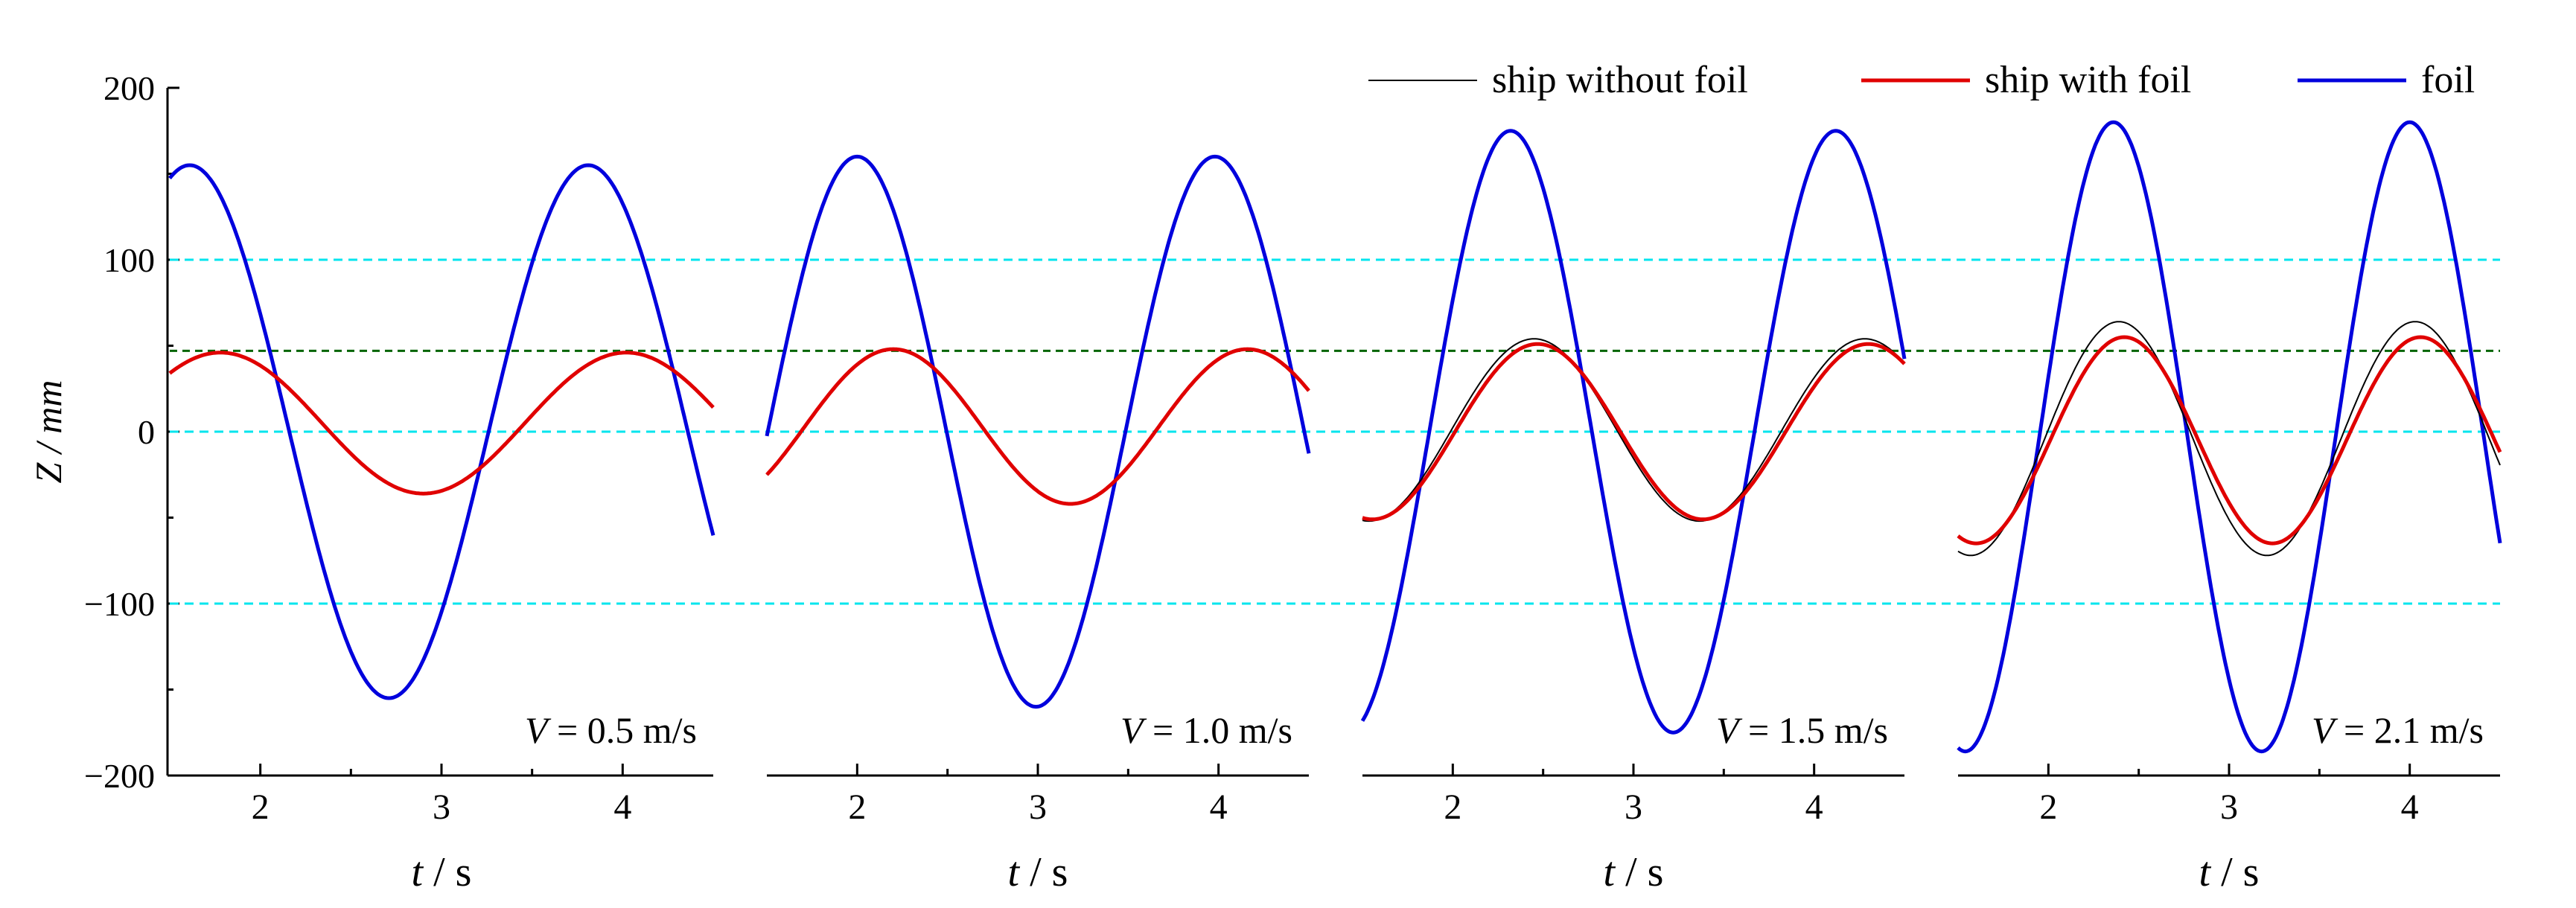 This screenshot has height=908, width=2576. Describe the element at coordinates (1921, 80) in the screenshot. I see `legend: ship without foil ship with foil foil` at that location.